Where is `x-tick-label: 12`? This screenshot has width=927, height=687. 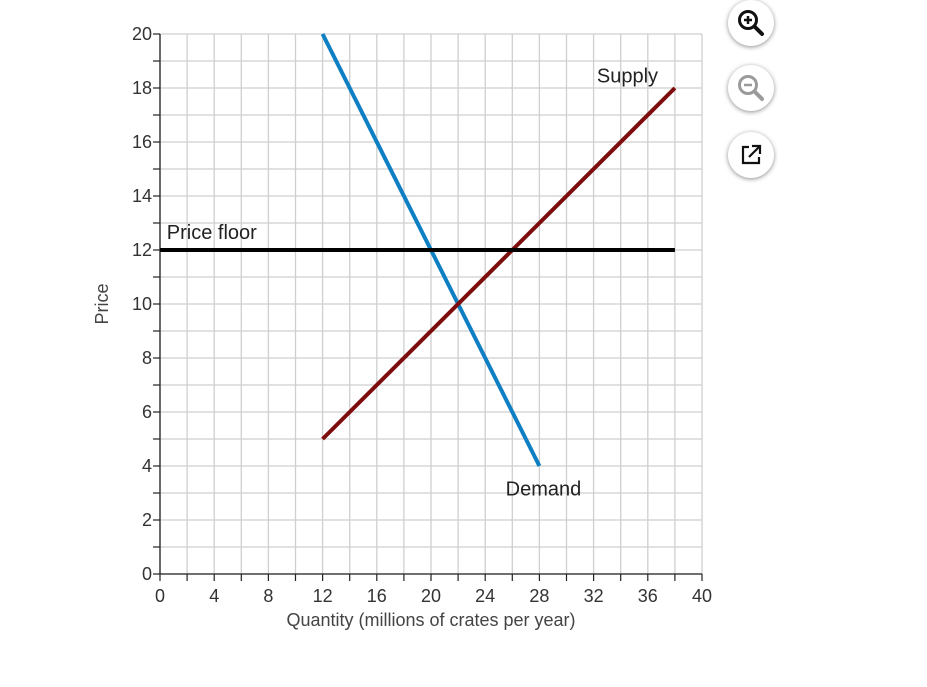 x-tick-label: 12 is located at coordinates (323, 596).